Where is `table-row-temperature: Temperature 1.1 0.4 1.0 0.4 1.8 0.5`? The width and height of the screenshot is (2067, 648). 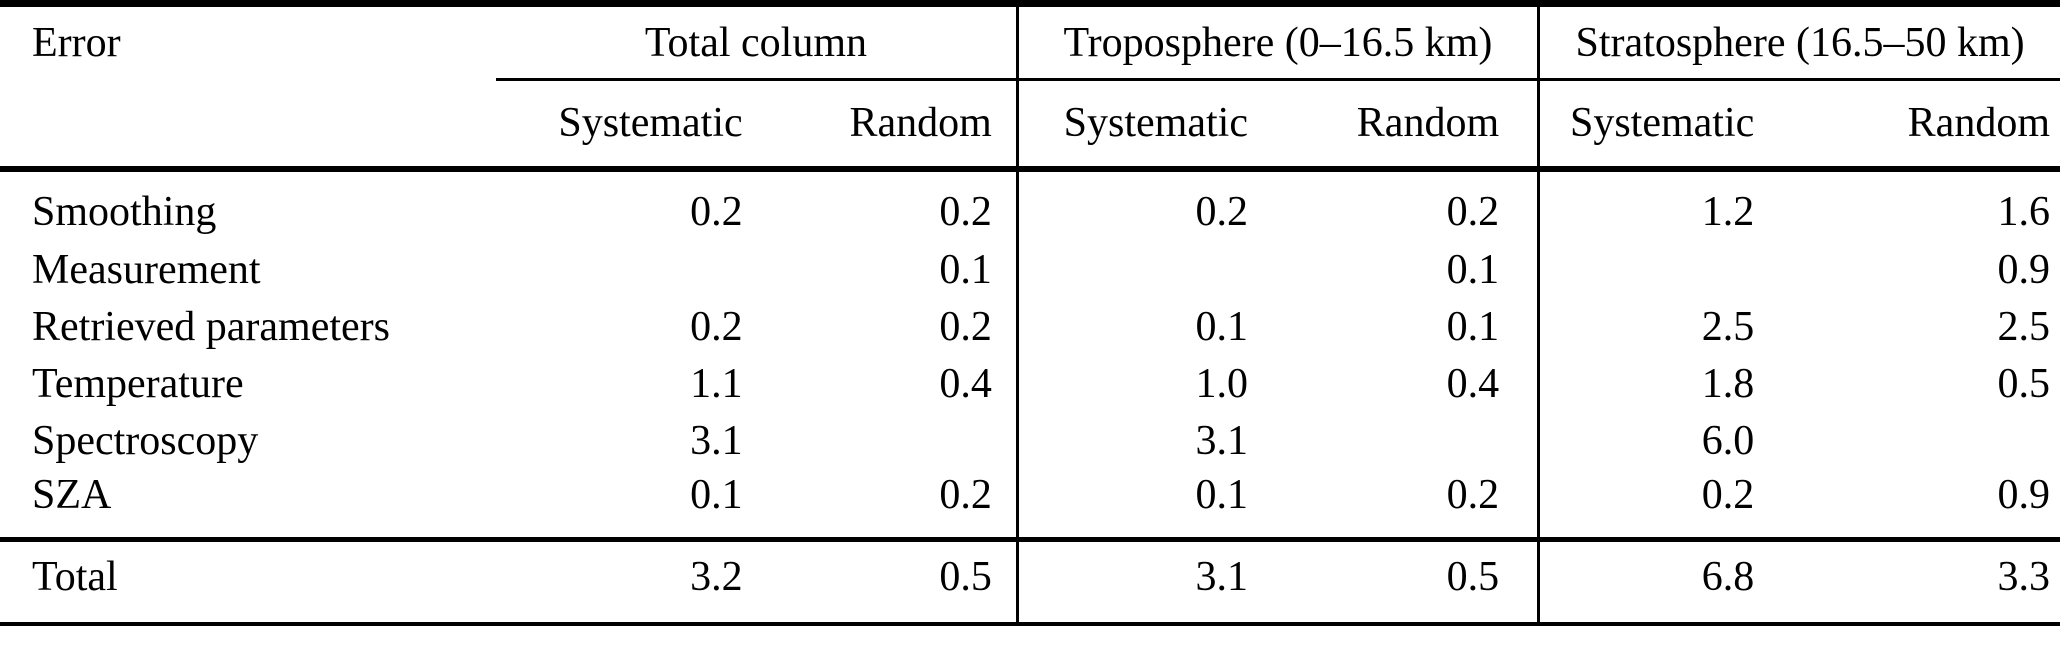 table-row-temperature: Temperature 1.1 0.4 1.0 0.4 1.8 0.5 is located at coordinates (1030, 384).